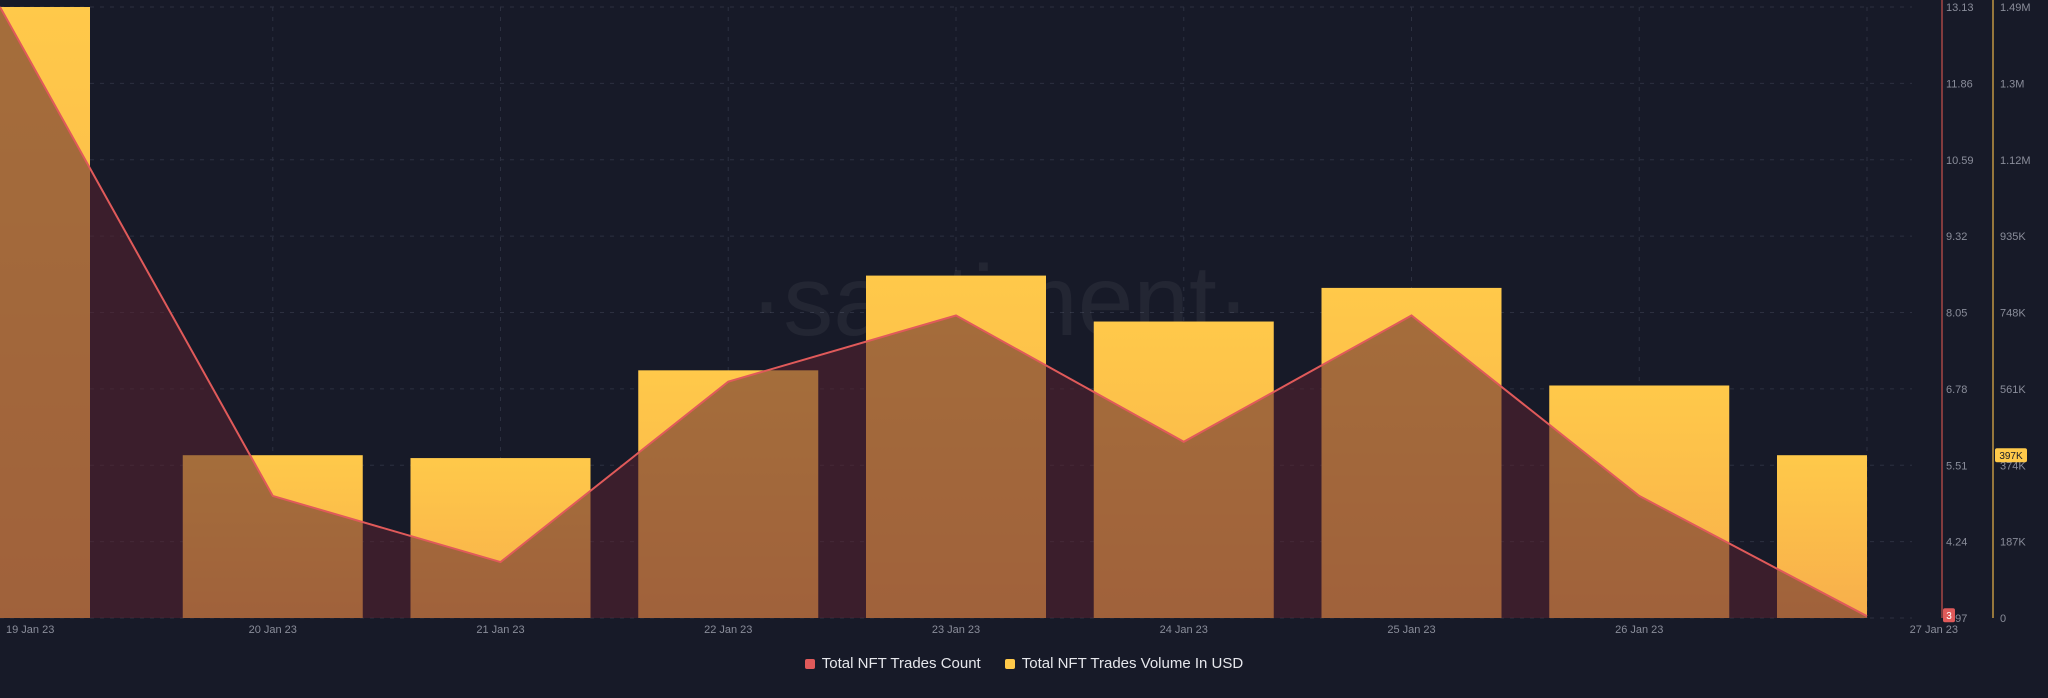 The image size is (2048, 698). What do you see at coordinates (1956, 390) in the screenshot?
I see `y-left-tick-label: 6.78` at bounding box center [1956, 390].